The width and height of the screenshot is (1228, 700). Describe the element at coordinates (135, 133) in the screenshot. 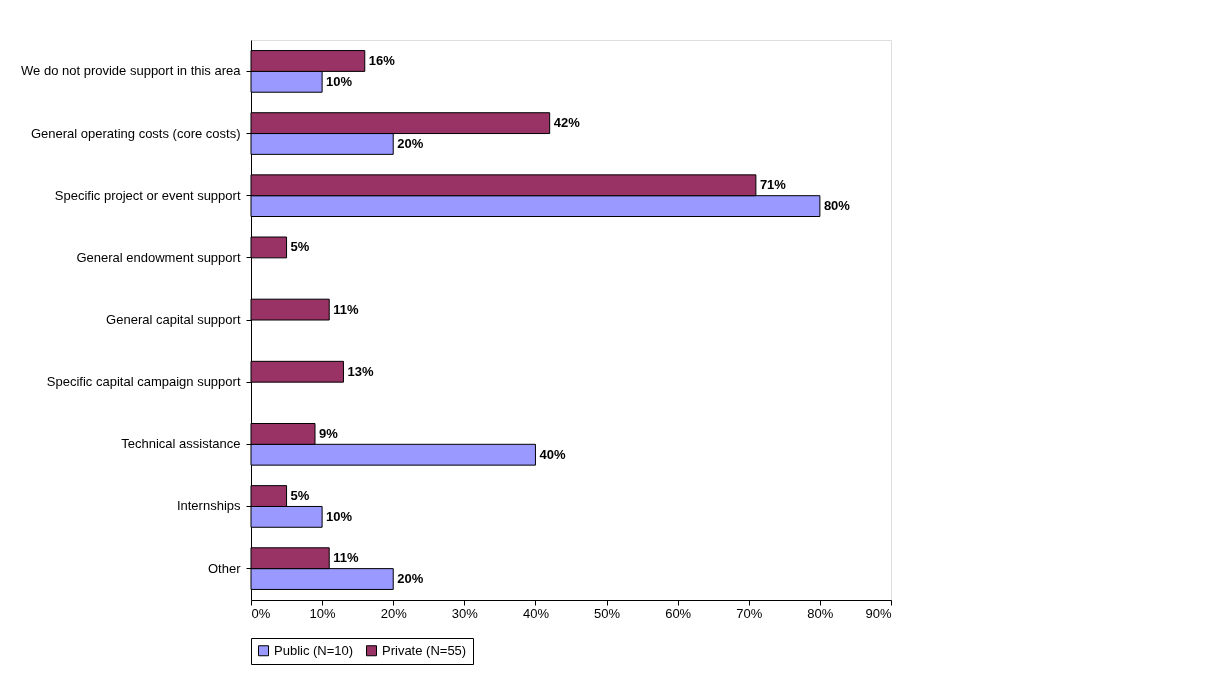

I see `y-tick-label: General operating costs (core costs)` at that location.